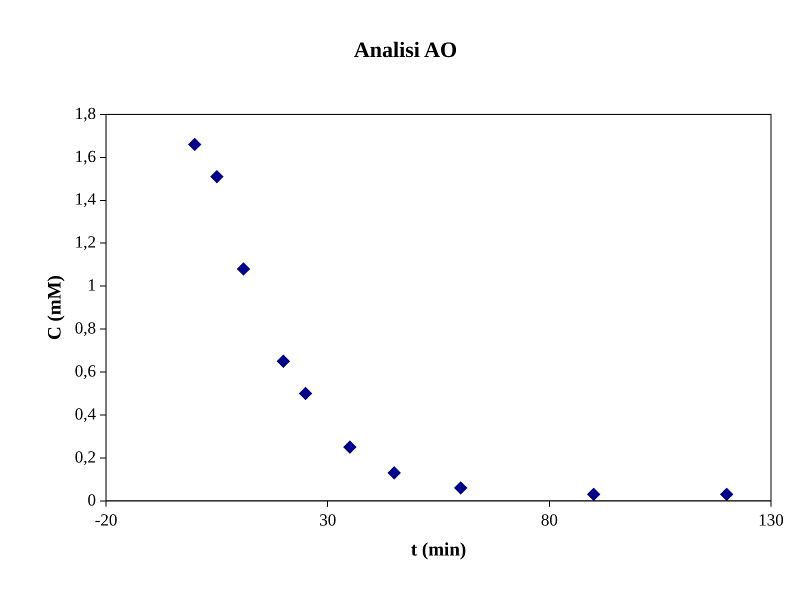  Describe the element at coordinates (85, 414) in the screenshot. I see `y-tick-label: 0,4` at that location.